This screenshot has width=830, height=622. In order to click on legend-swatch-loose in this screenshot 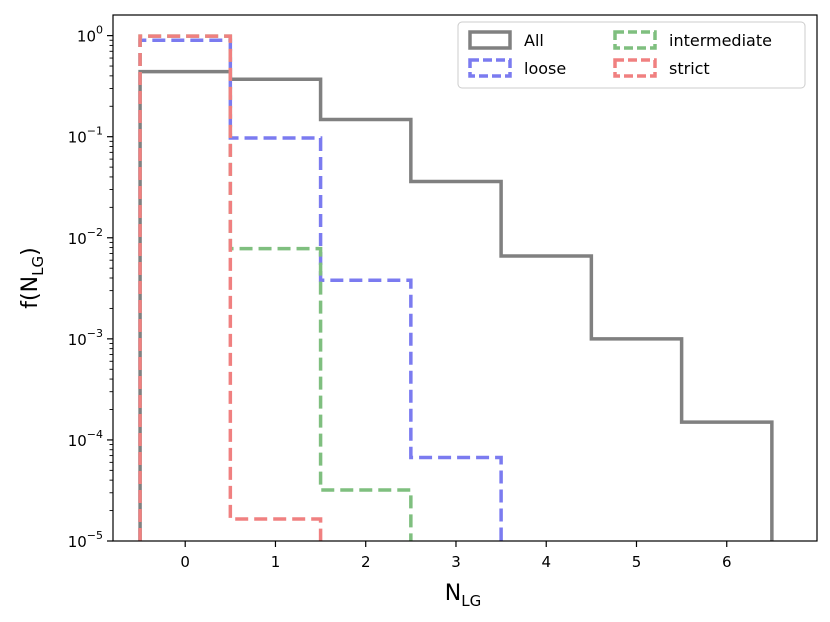, I will do `click(490, 68)`.